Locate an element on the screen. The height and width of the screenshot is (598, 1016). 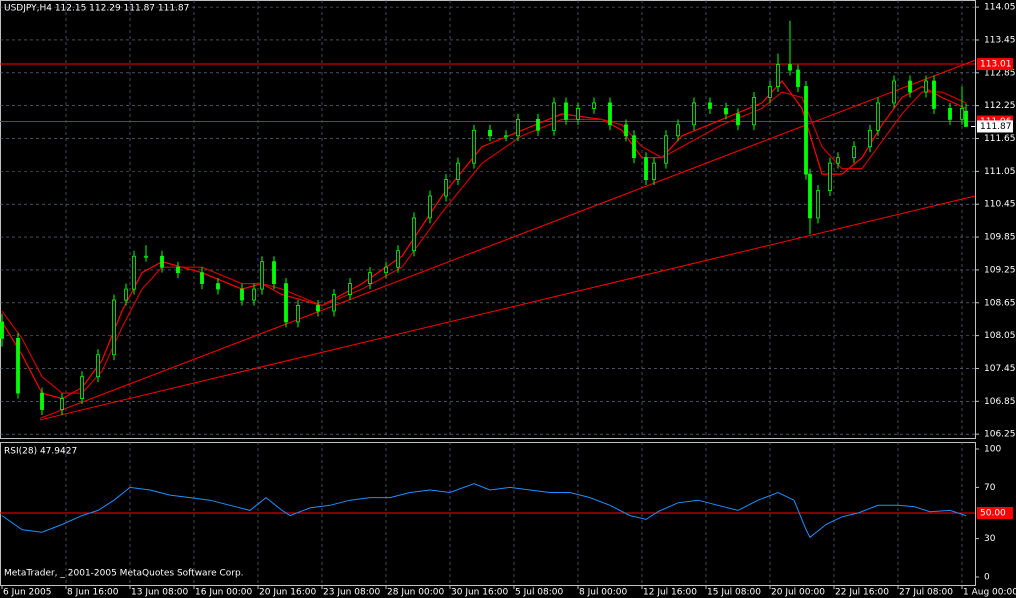
x-tick-label: 6 Jun 2005 is located at coordinates (27, 593).